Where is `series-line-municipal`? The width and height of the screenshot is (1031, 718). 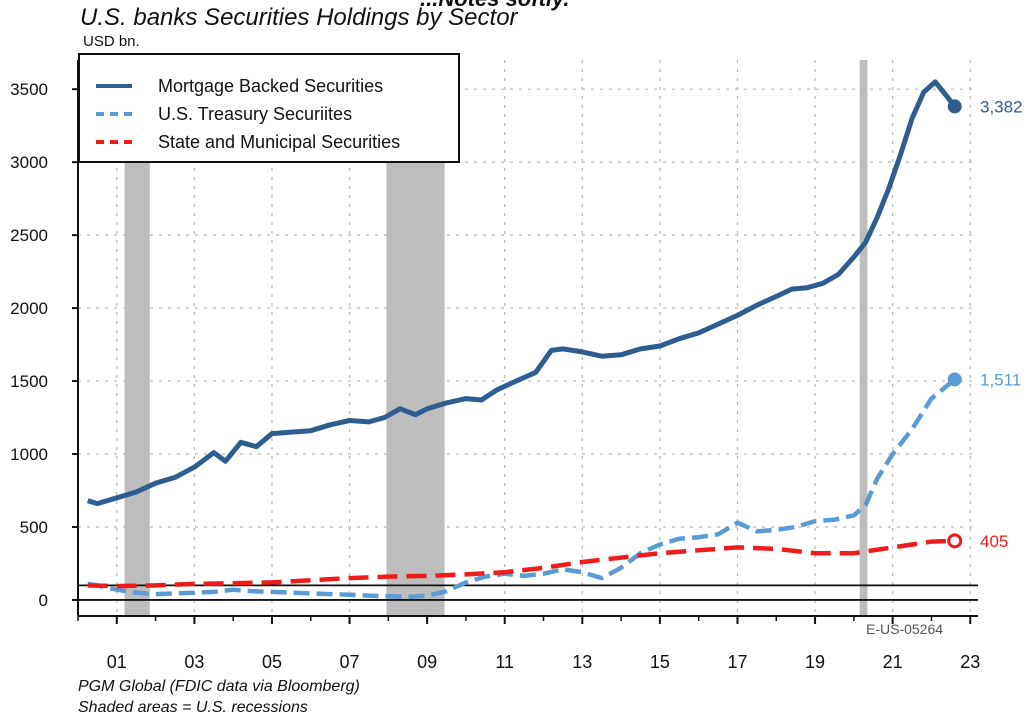
series-line-municipal is located at coordinates (521, 563).